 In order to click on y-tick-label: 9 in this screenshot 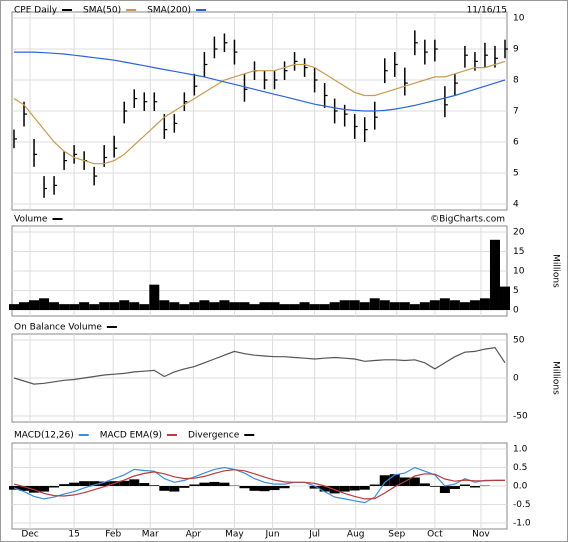, I will do `click(516, 50)`.